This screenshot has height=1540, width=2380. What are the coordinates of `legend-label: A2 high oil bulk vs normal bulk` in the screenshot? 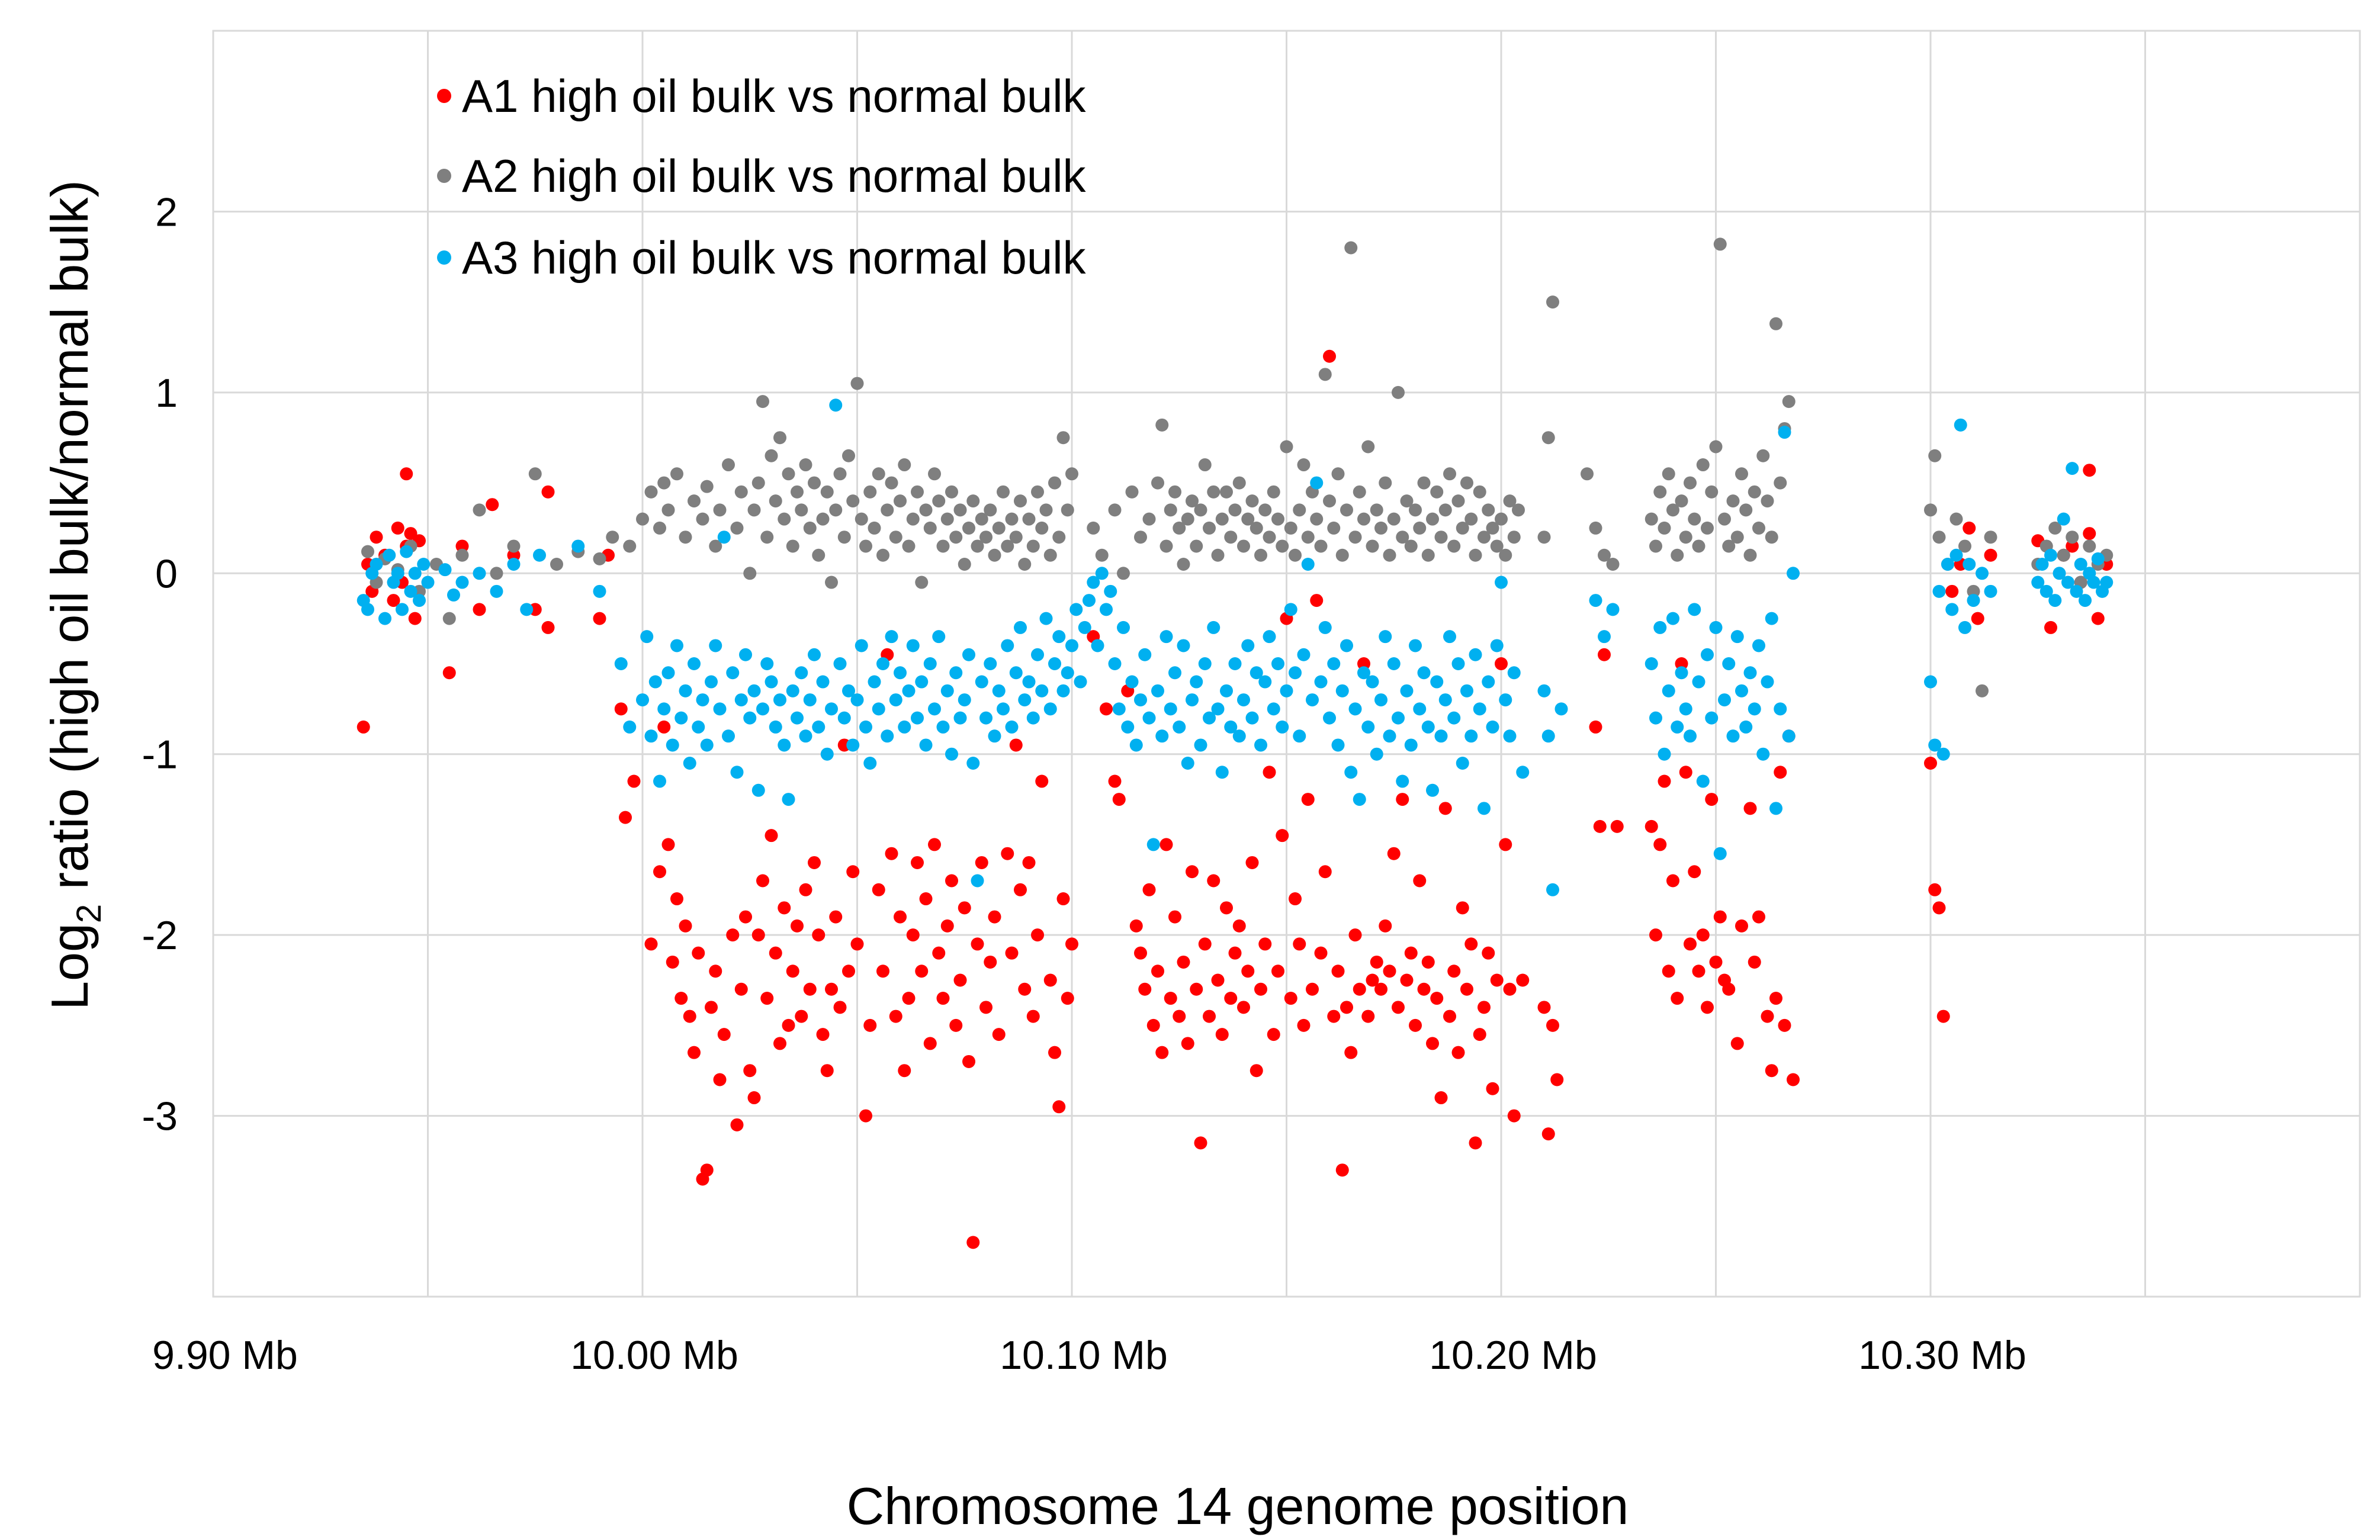 It's located at (774, 176).